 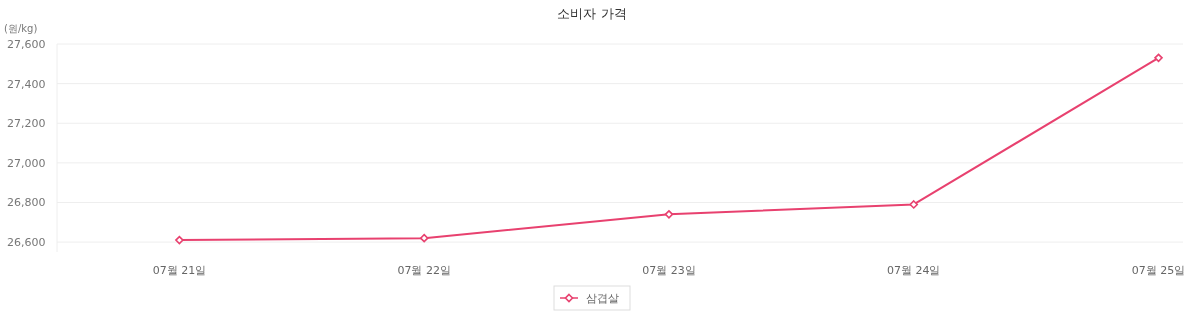 I want to click on x-tick-label: 07월 24일, so click(x=913, y=270).